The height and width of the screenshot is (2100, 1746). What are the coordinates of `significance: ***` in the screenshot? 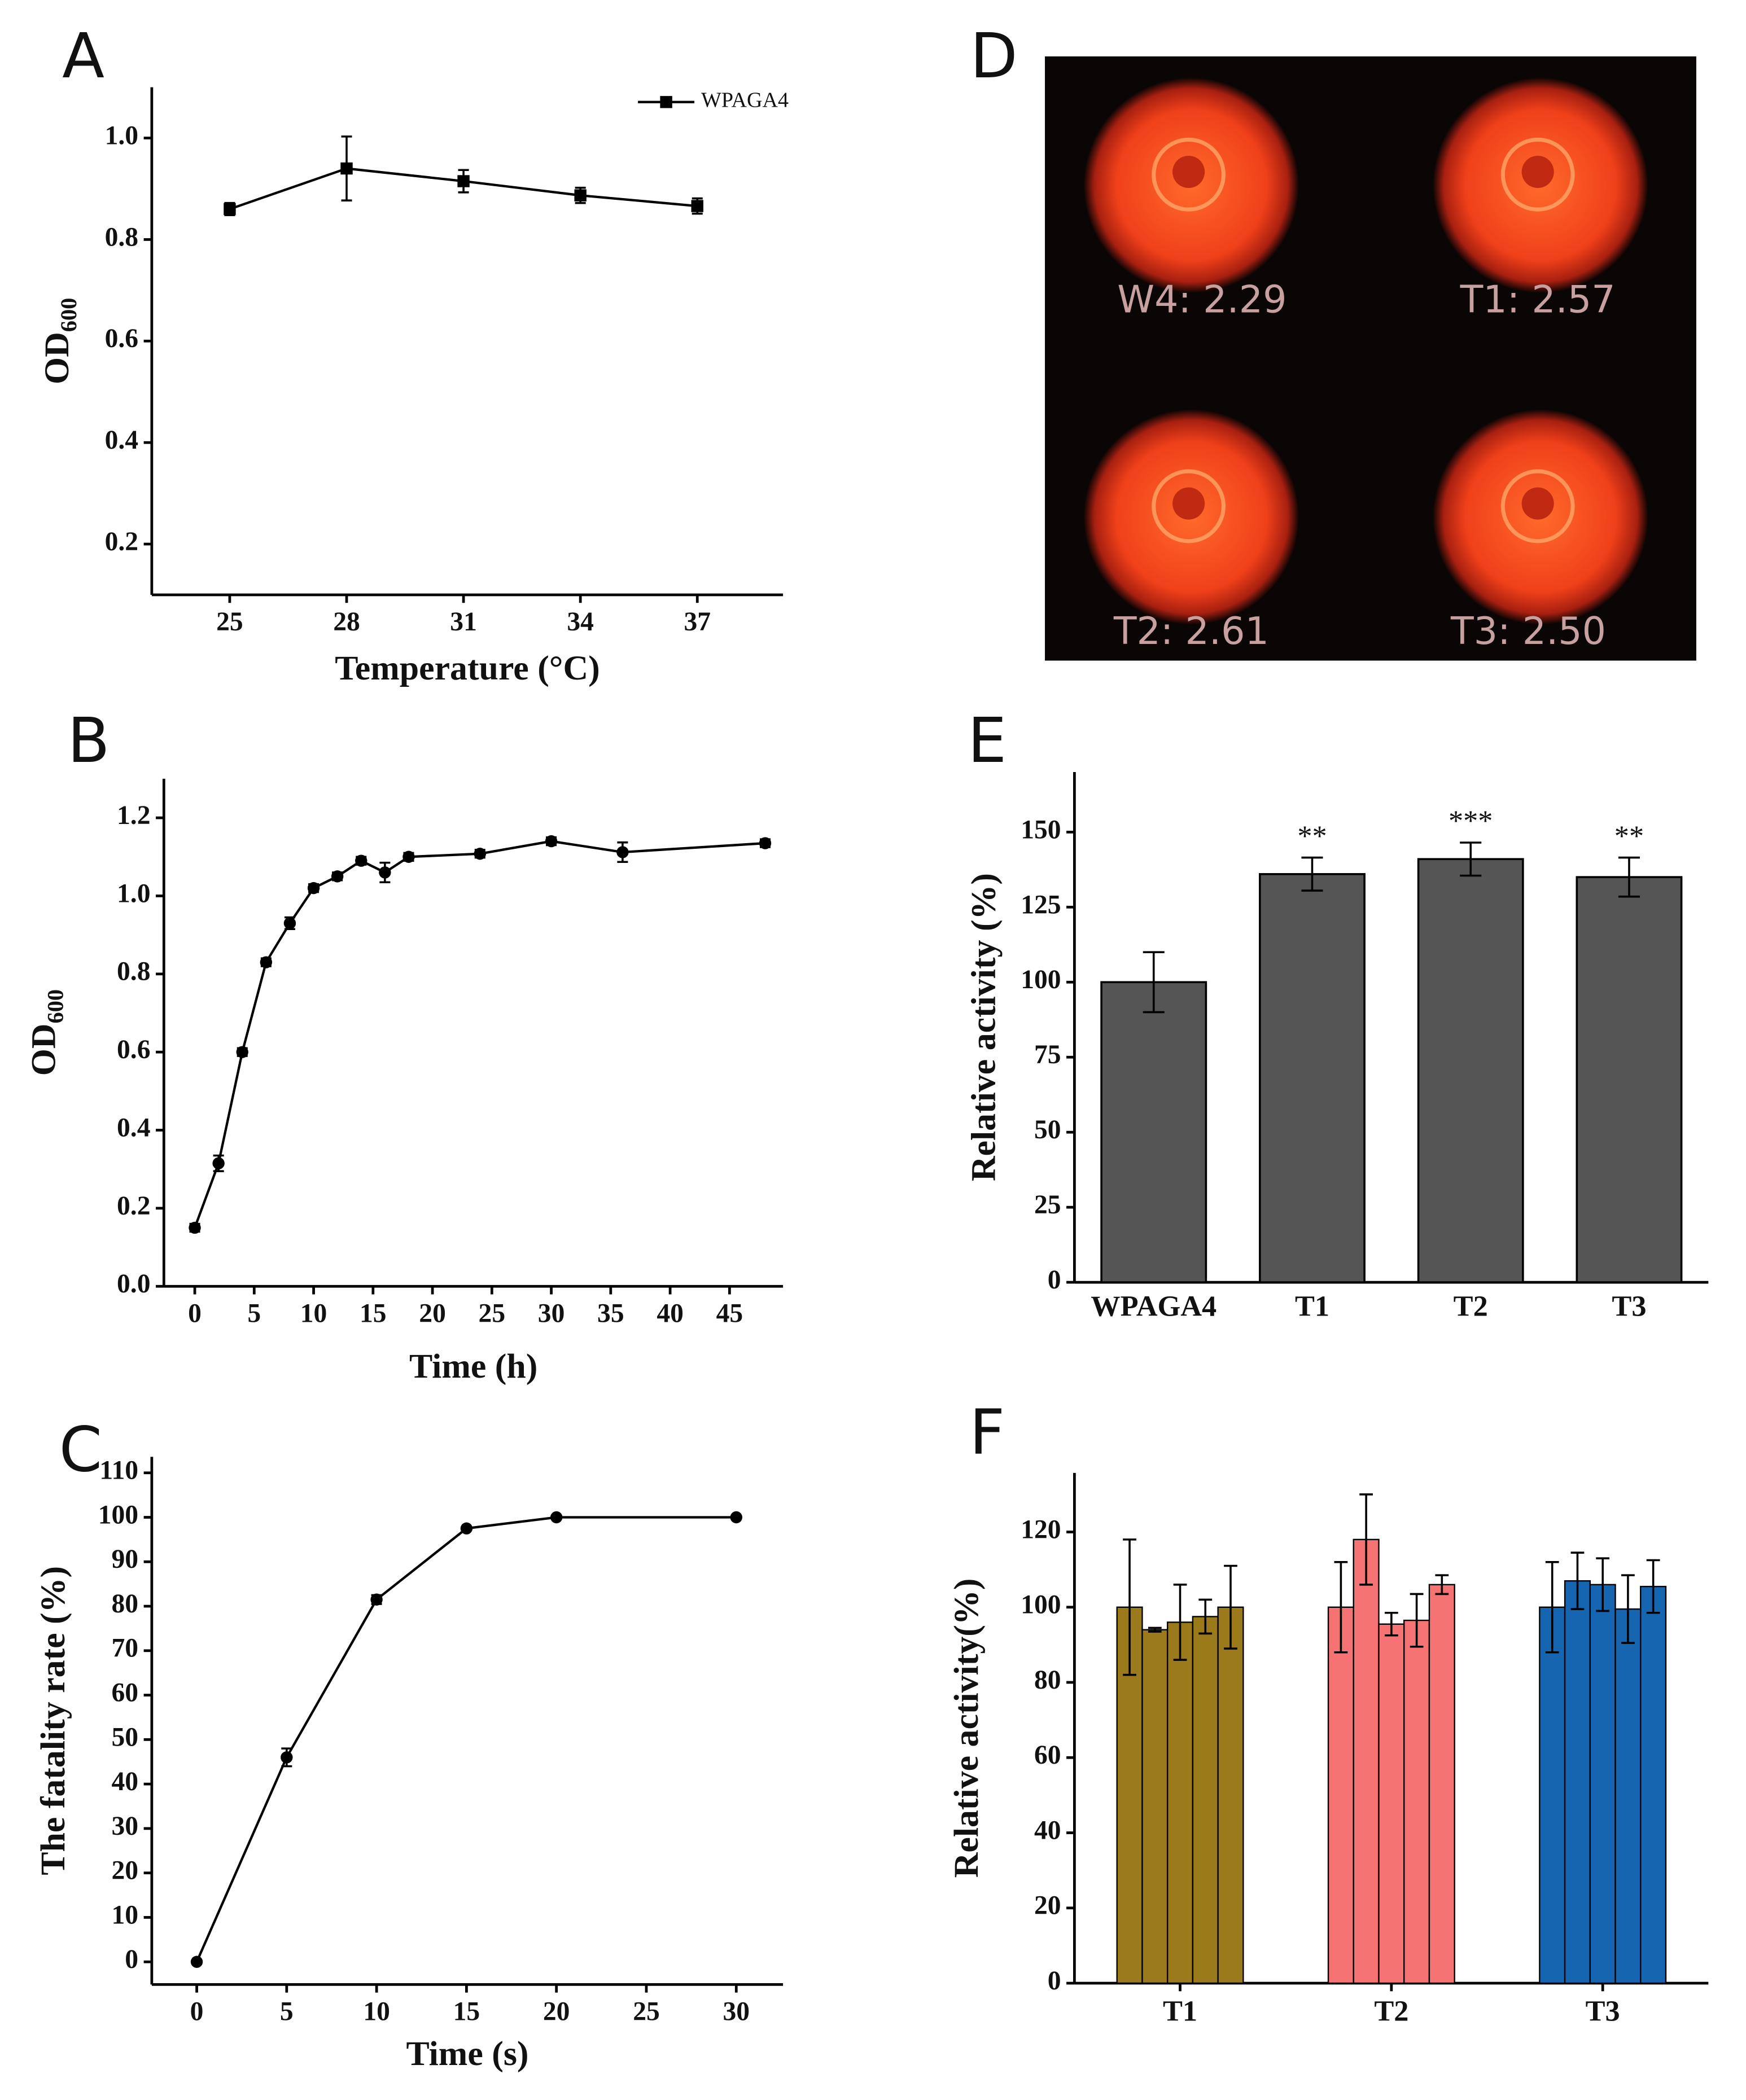 It's located at (1471, 821).